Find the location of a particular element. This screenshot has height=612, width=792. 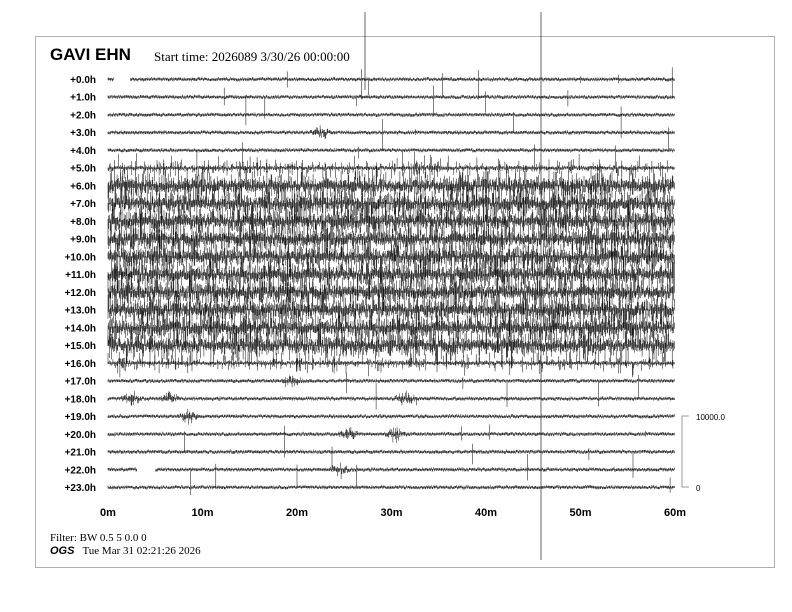

start-time: Start time: 2026089 3/30/26 00:00:00 is located at coordinates (252, 56).